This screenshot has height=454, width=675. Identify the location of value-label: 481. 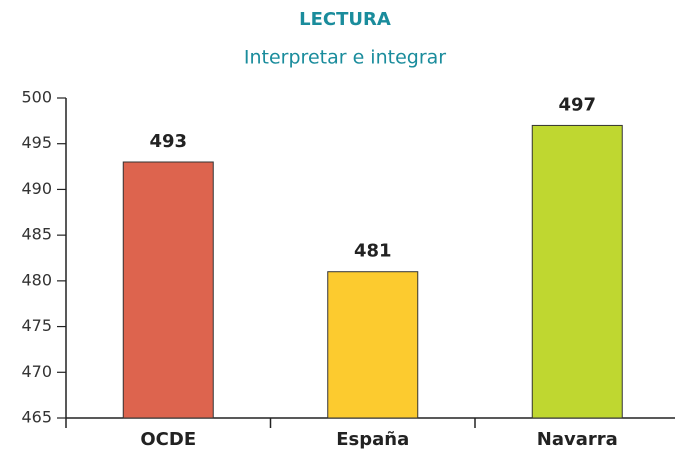
(373, 251).